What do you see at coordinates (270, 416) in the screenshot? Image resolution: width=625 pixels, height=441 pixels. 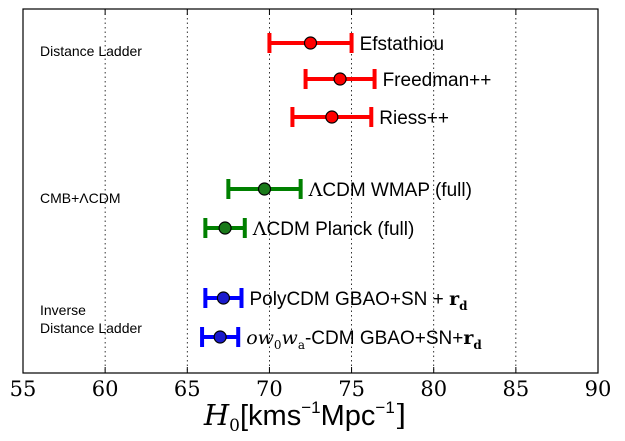 I see `xlabel-text-a: [kms` at bounding box center [270, 416].